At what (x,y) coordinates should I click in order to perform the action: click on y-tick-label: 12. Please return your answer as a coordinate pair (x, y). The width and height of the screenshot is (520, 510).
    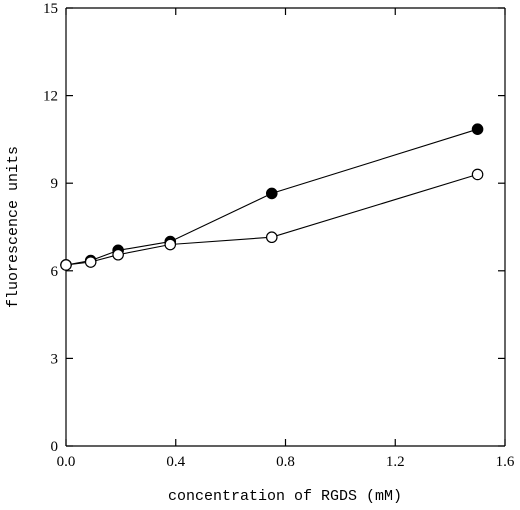
    Looking at the image, I should click on (50, 97).